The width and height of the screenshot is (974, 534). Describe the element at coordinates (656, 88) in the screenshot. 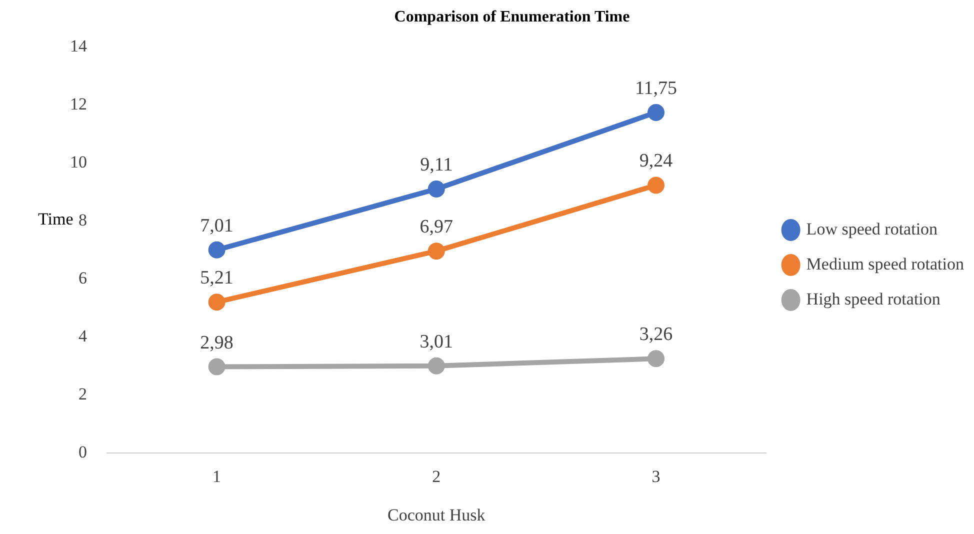

I see `data-label: 11,75` at that location.